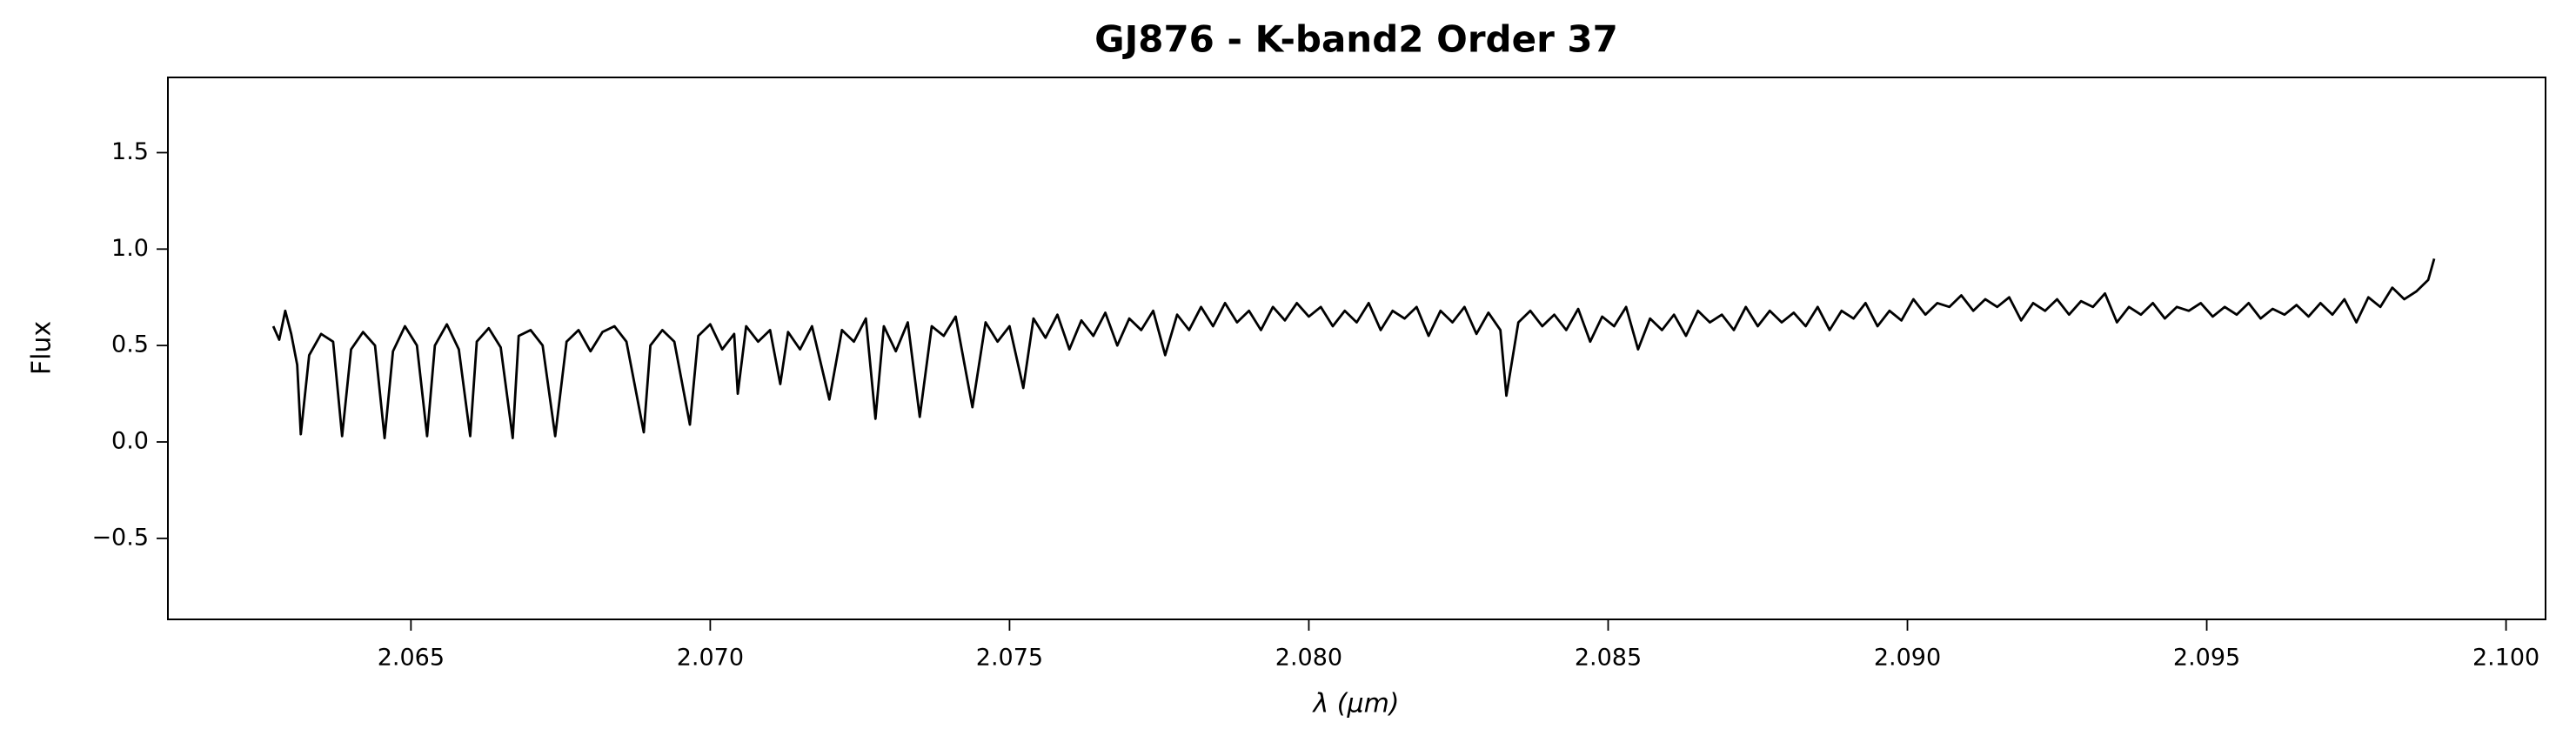 This screenshot has width=2576, height=749. Describe the element at coordinates (710, 658) in the screenshot. I see `x-tick-label: 2.070` at that location.